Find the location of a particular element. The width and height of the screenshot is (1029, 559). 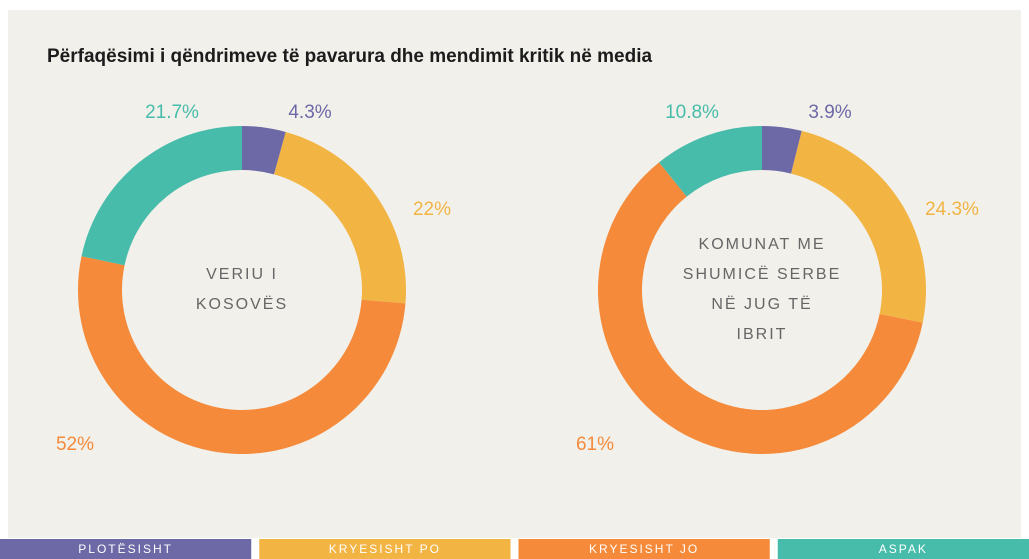

legend-label: KRYESISHT JO is located at coordinates (644, 549).